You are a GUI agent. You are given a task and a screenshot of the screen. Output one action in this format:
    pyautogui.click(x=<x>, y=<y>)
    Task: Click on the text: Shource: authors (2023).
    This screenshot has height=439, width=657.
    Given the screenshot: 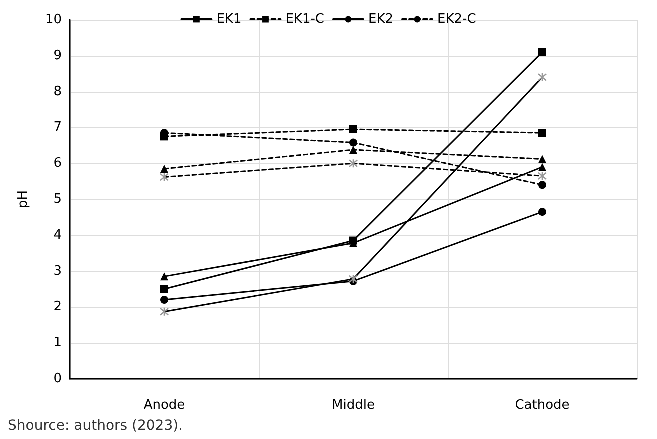 What is the action you would take?
    pyautogui.click(x=96, y=426)
    